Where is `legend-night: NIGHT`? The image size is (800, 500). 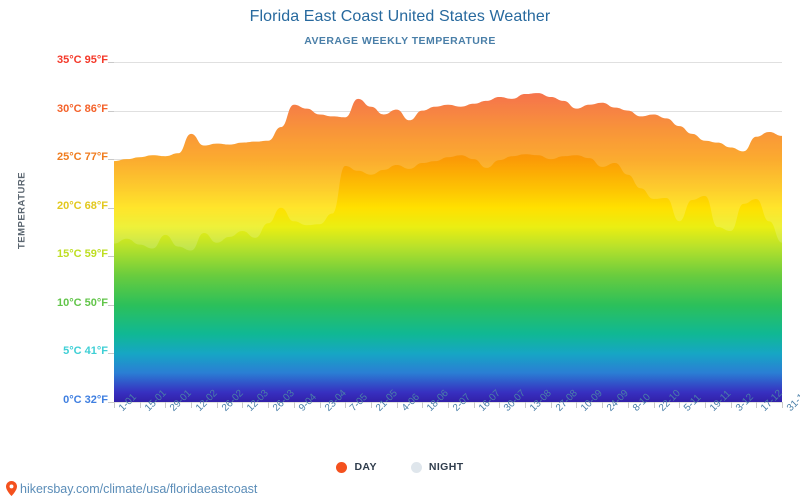 legend-night: NIGHT is located at coordinates (437, 467).